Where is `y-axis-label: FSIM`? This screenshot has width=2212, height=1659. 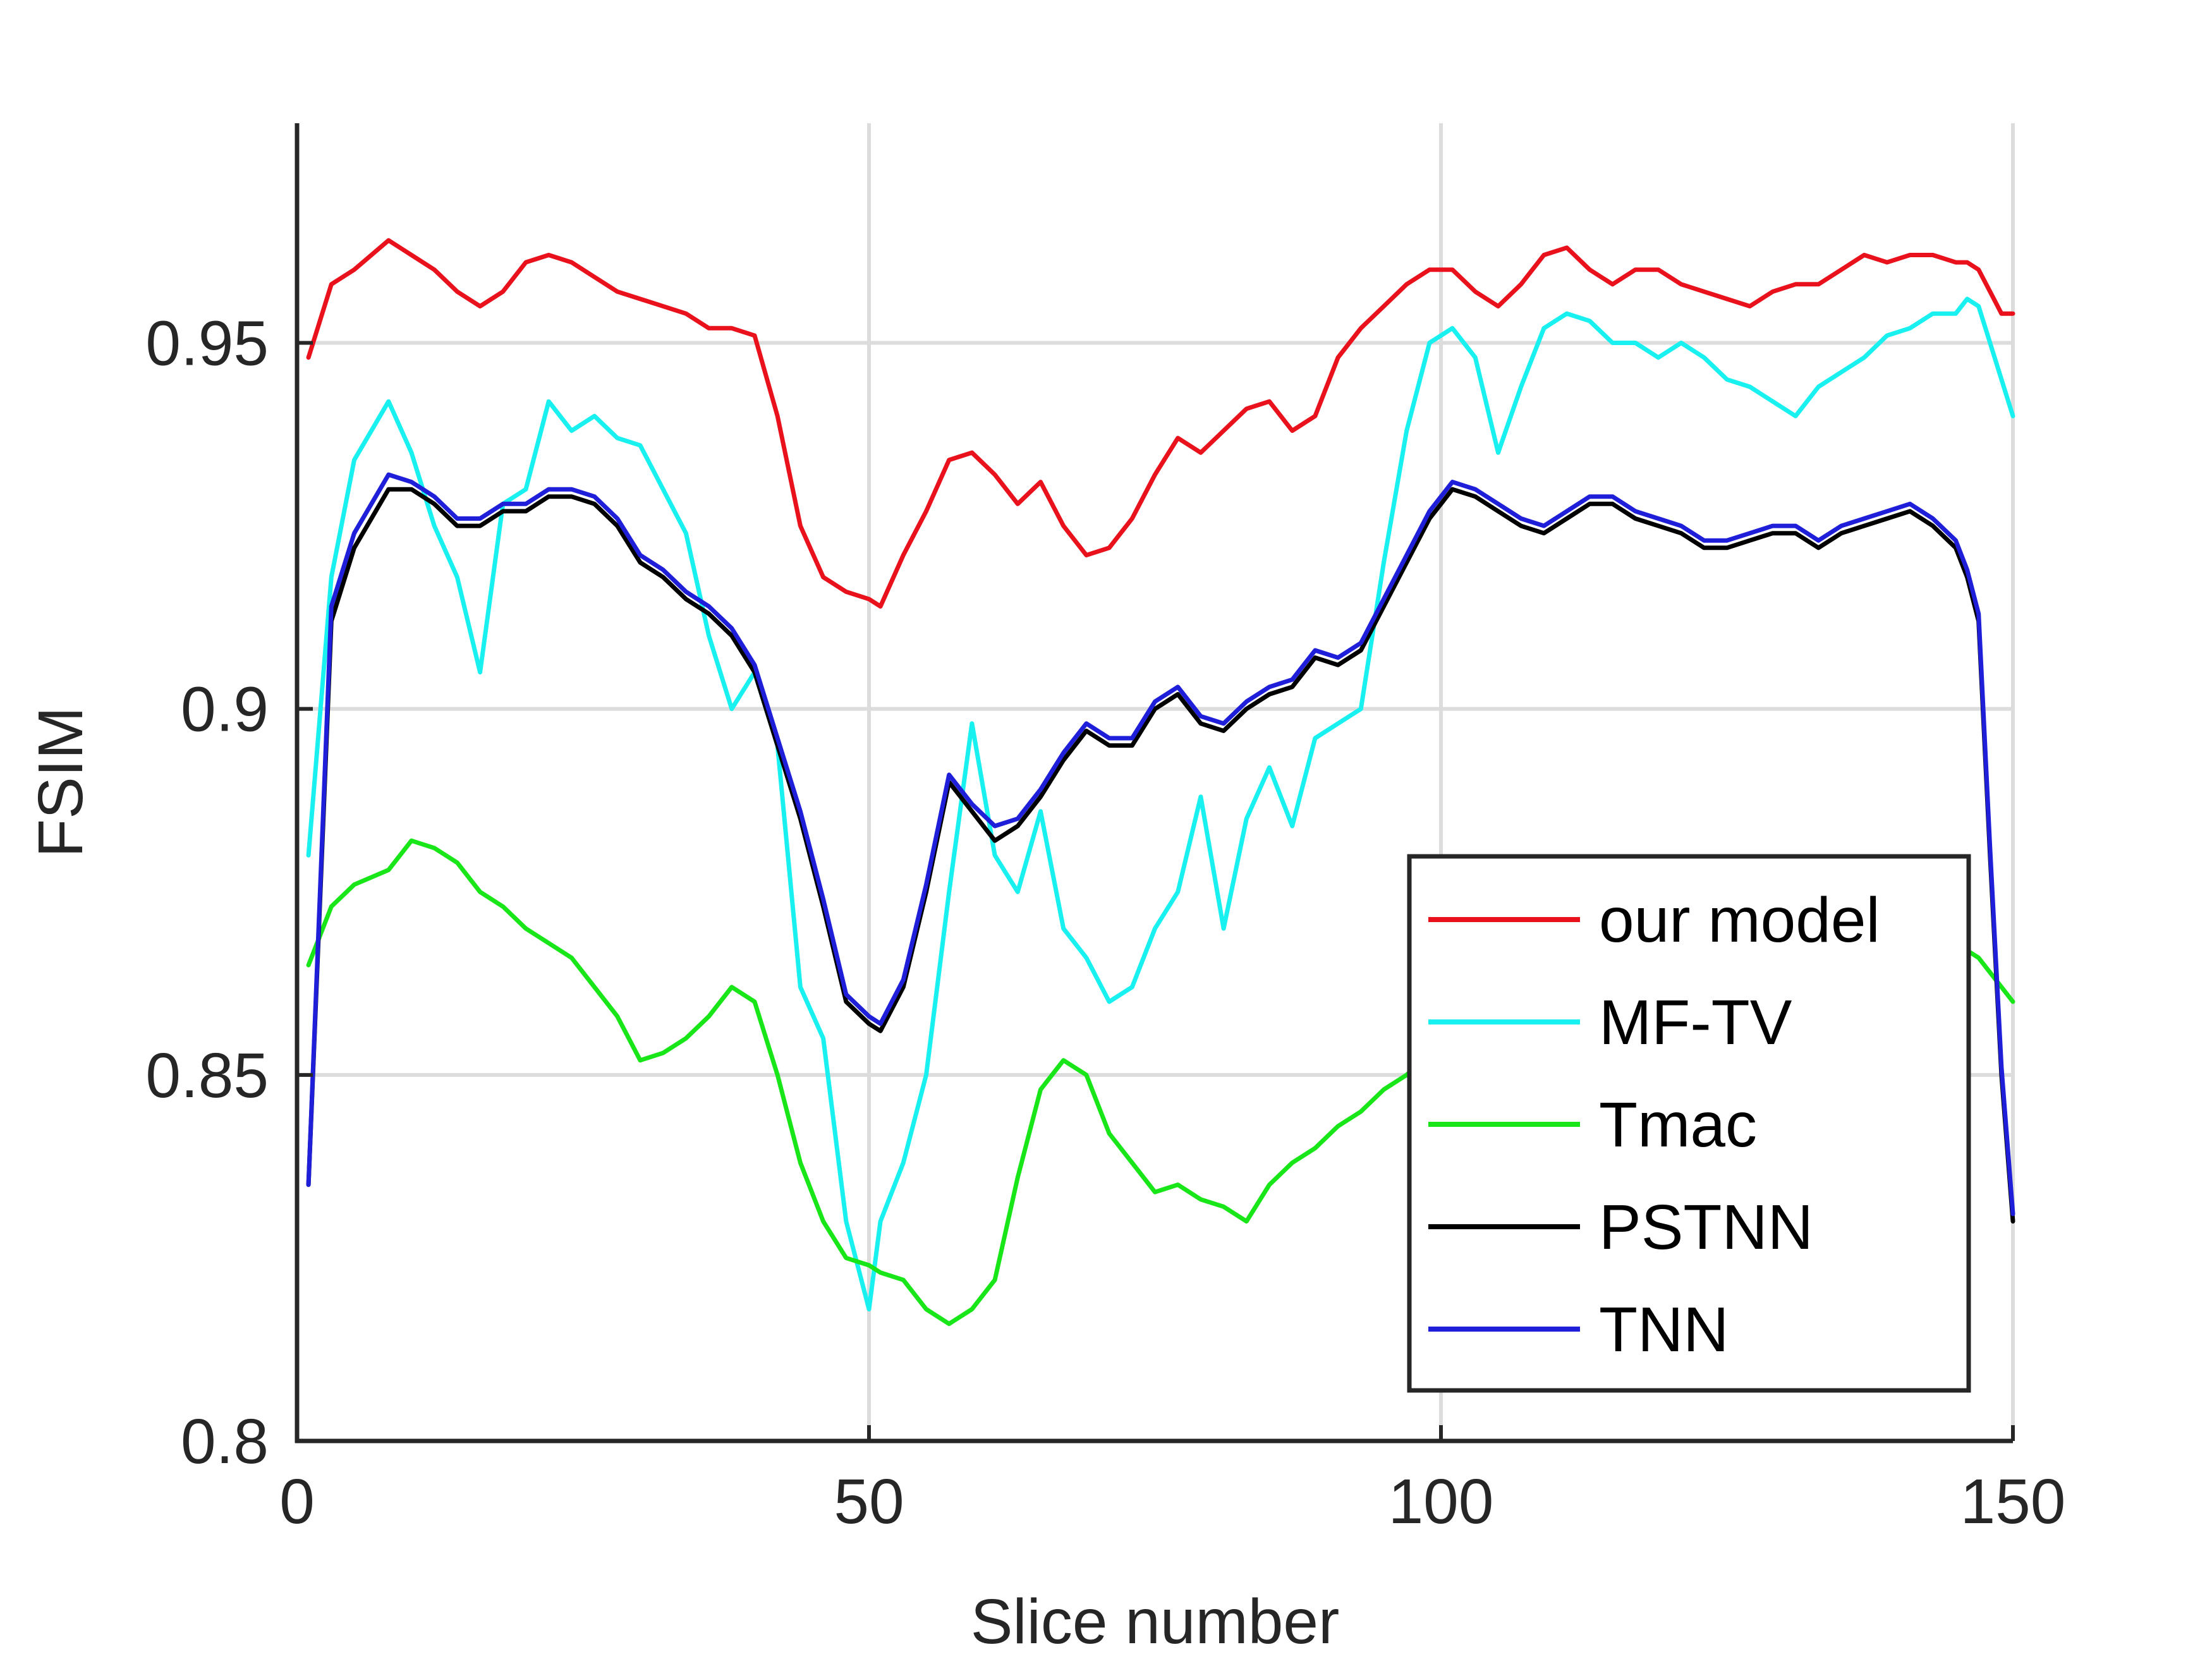
y-axis-label: FSIM is located at coordinates (60, 782).